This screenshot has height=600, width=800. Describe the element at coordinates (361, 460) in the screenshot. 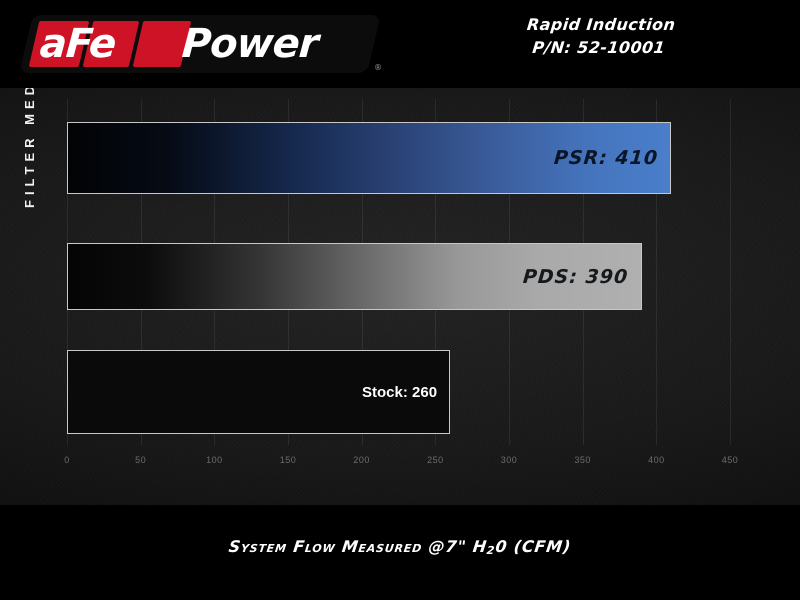

I see `x-tick-label-200: 200` at that location.